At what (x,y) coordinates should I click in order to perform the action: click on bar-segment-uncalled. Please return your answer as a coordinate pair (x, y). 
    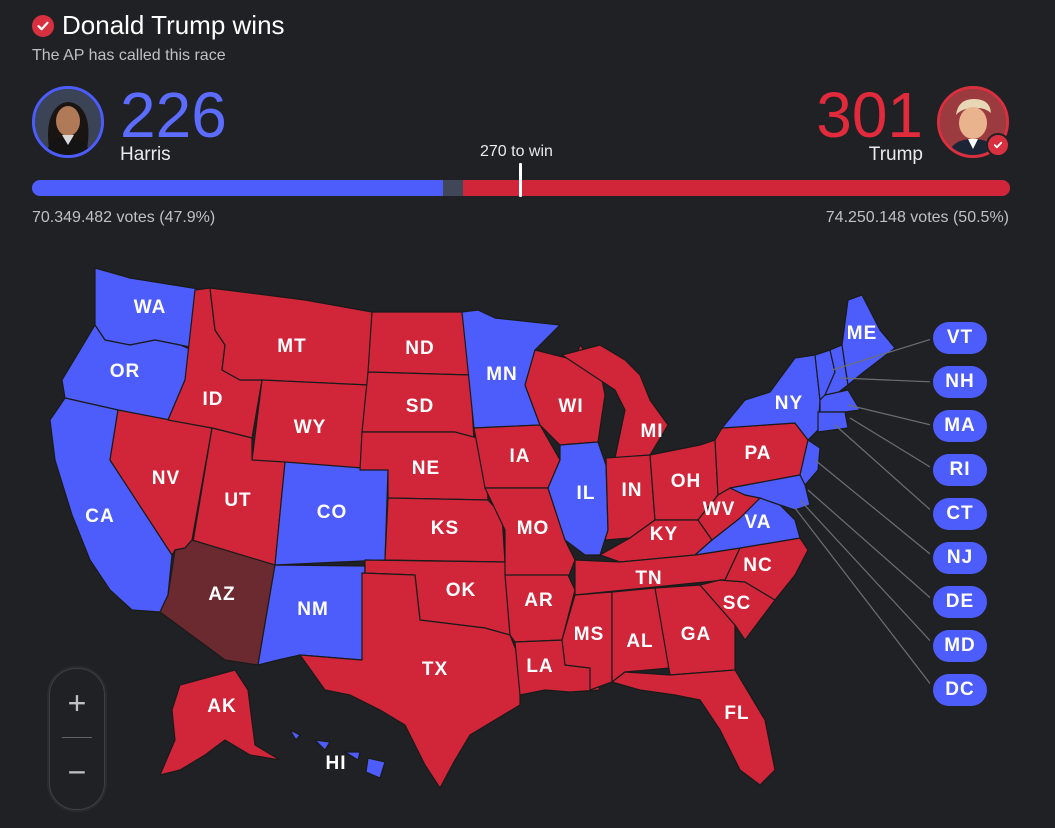
    Looking at the image, I should click on (452, 188).